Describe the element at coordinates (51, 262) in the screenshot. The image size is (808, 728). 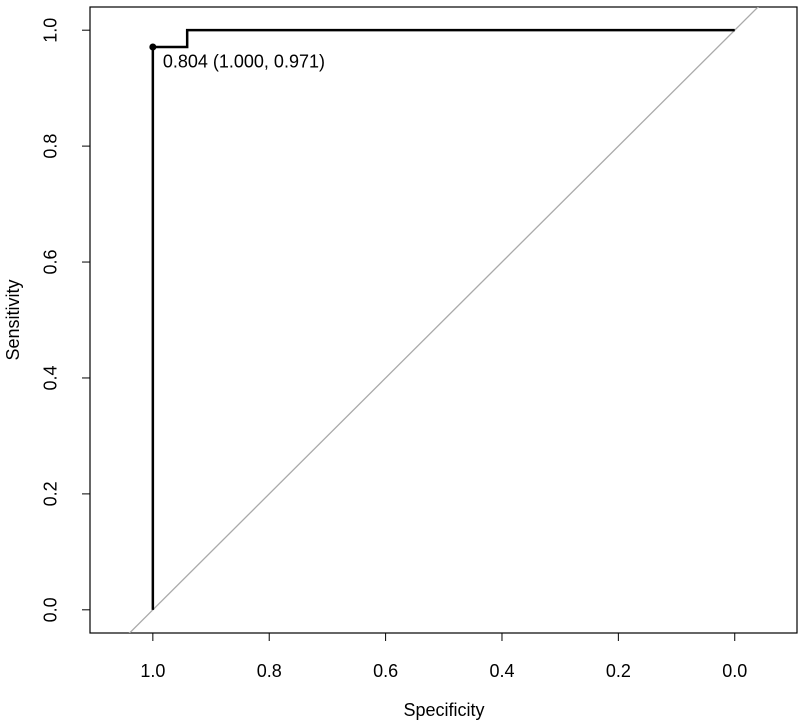
I see `y-tick-label: 0.6` at that location.